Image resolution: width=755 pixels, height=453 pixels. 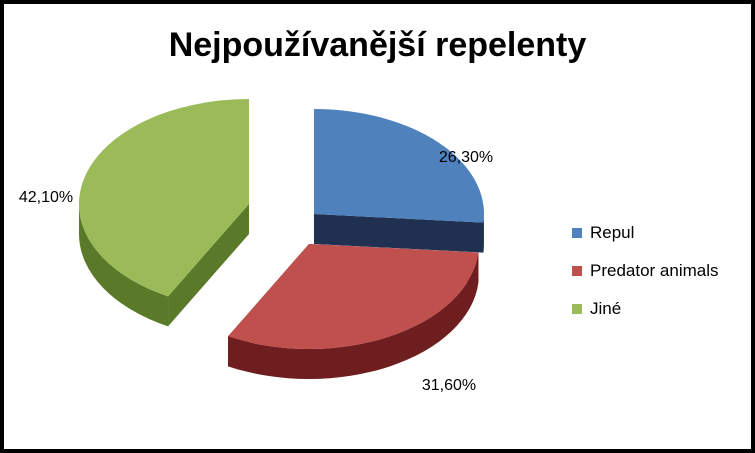 I want to click on legend-item-repul: Repul, so click(x=645, y=233).